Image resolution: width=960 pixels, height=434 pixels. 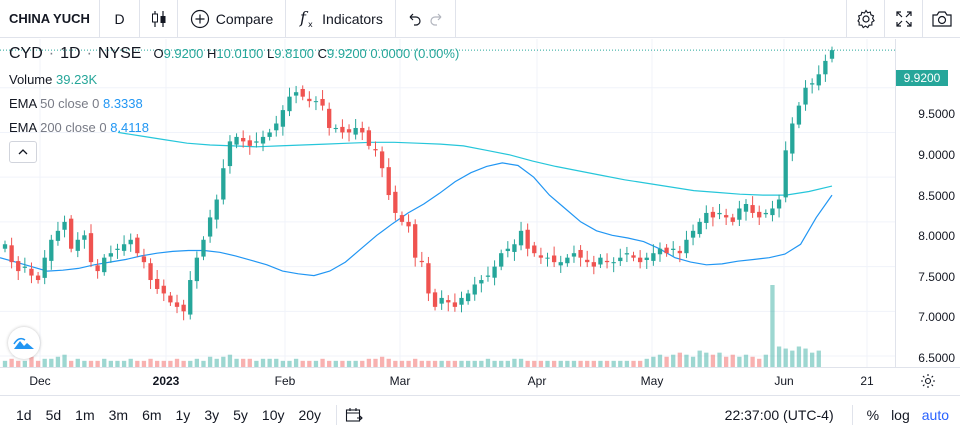 I want to click on clock-time: 22:37:00 (UTC-4), so click(x=779, y=415).